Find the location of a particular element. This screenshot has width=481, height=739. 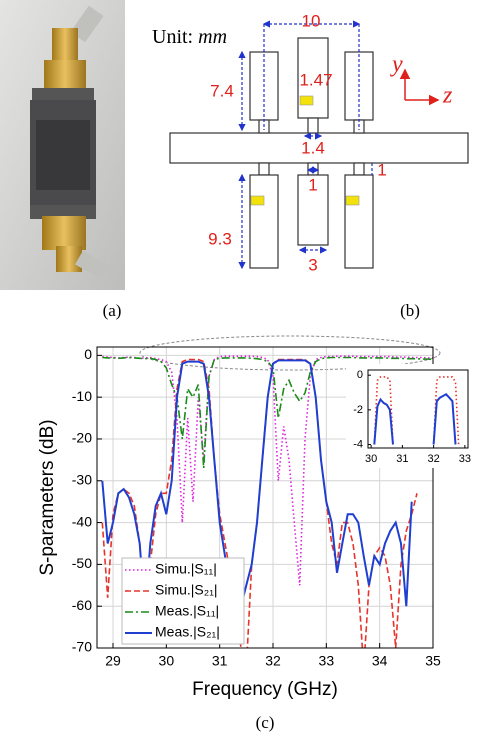

y-tick-label: -4 is located at coordinates (358, 444).